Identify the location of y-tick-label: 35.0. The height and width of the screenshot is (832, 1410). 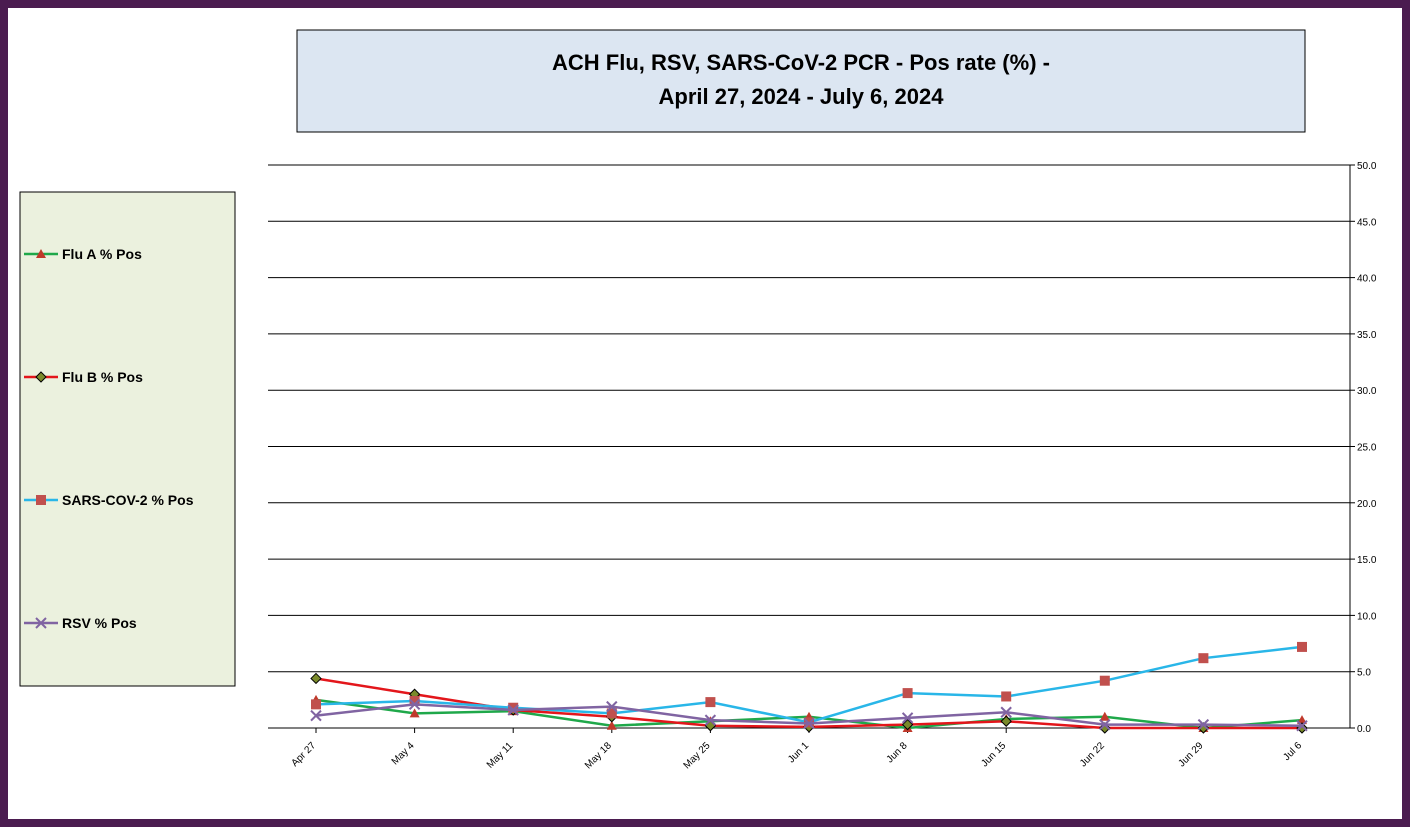
(1367, 335).